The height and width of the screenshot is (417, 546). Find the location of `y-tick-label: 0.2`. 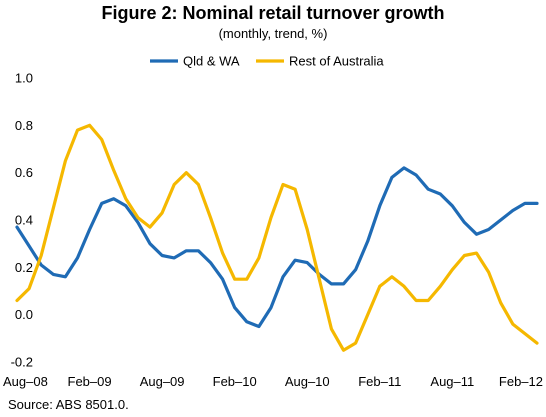

y-tick-label: 0.2 is located at coordinates (24, 267).